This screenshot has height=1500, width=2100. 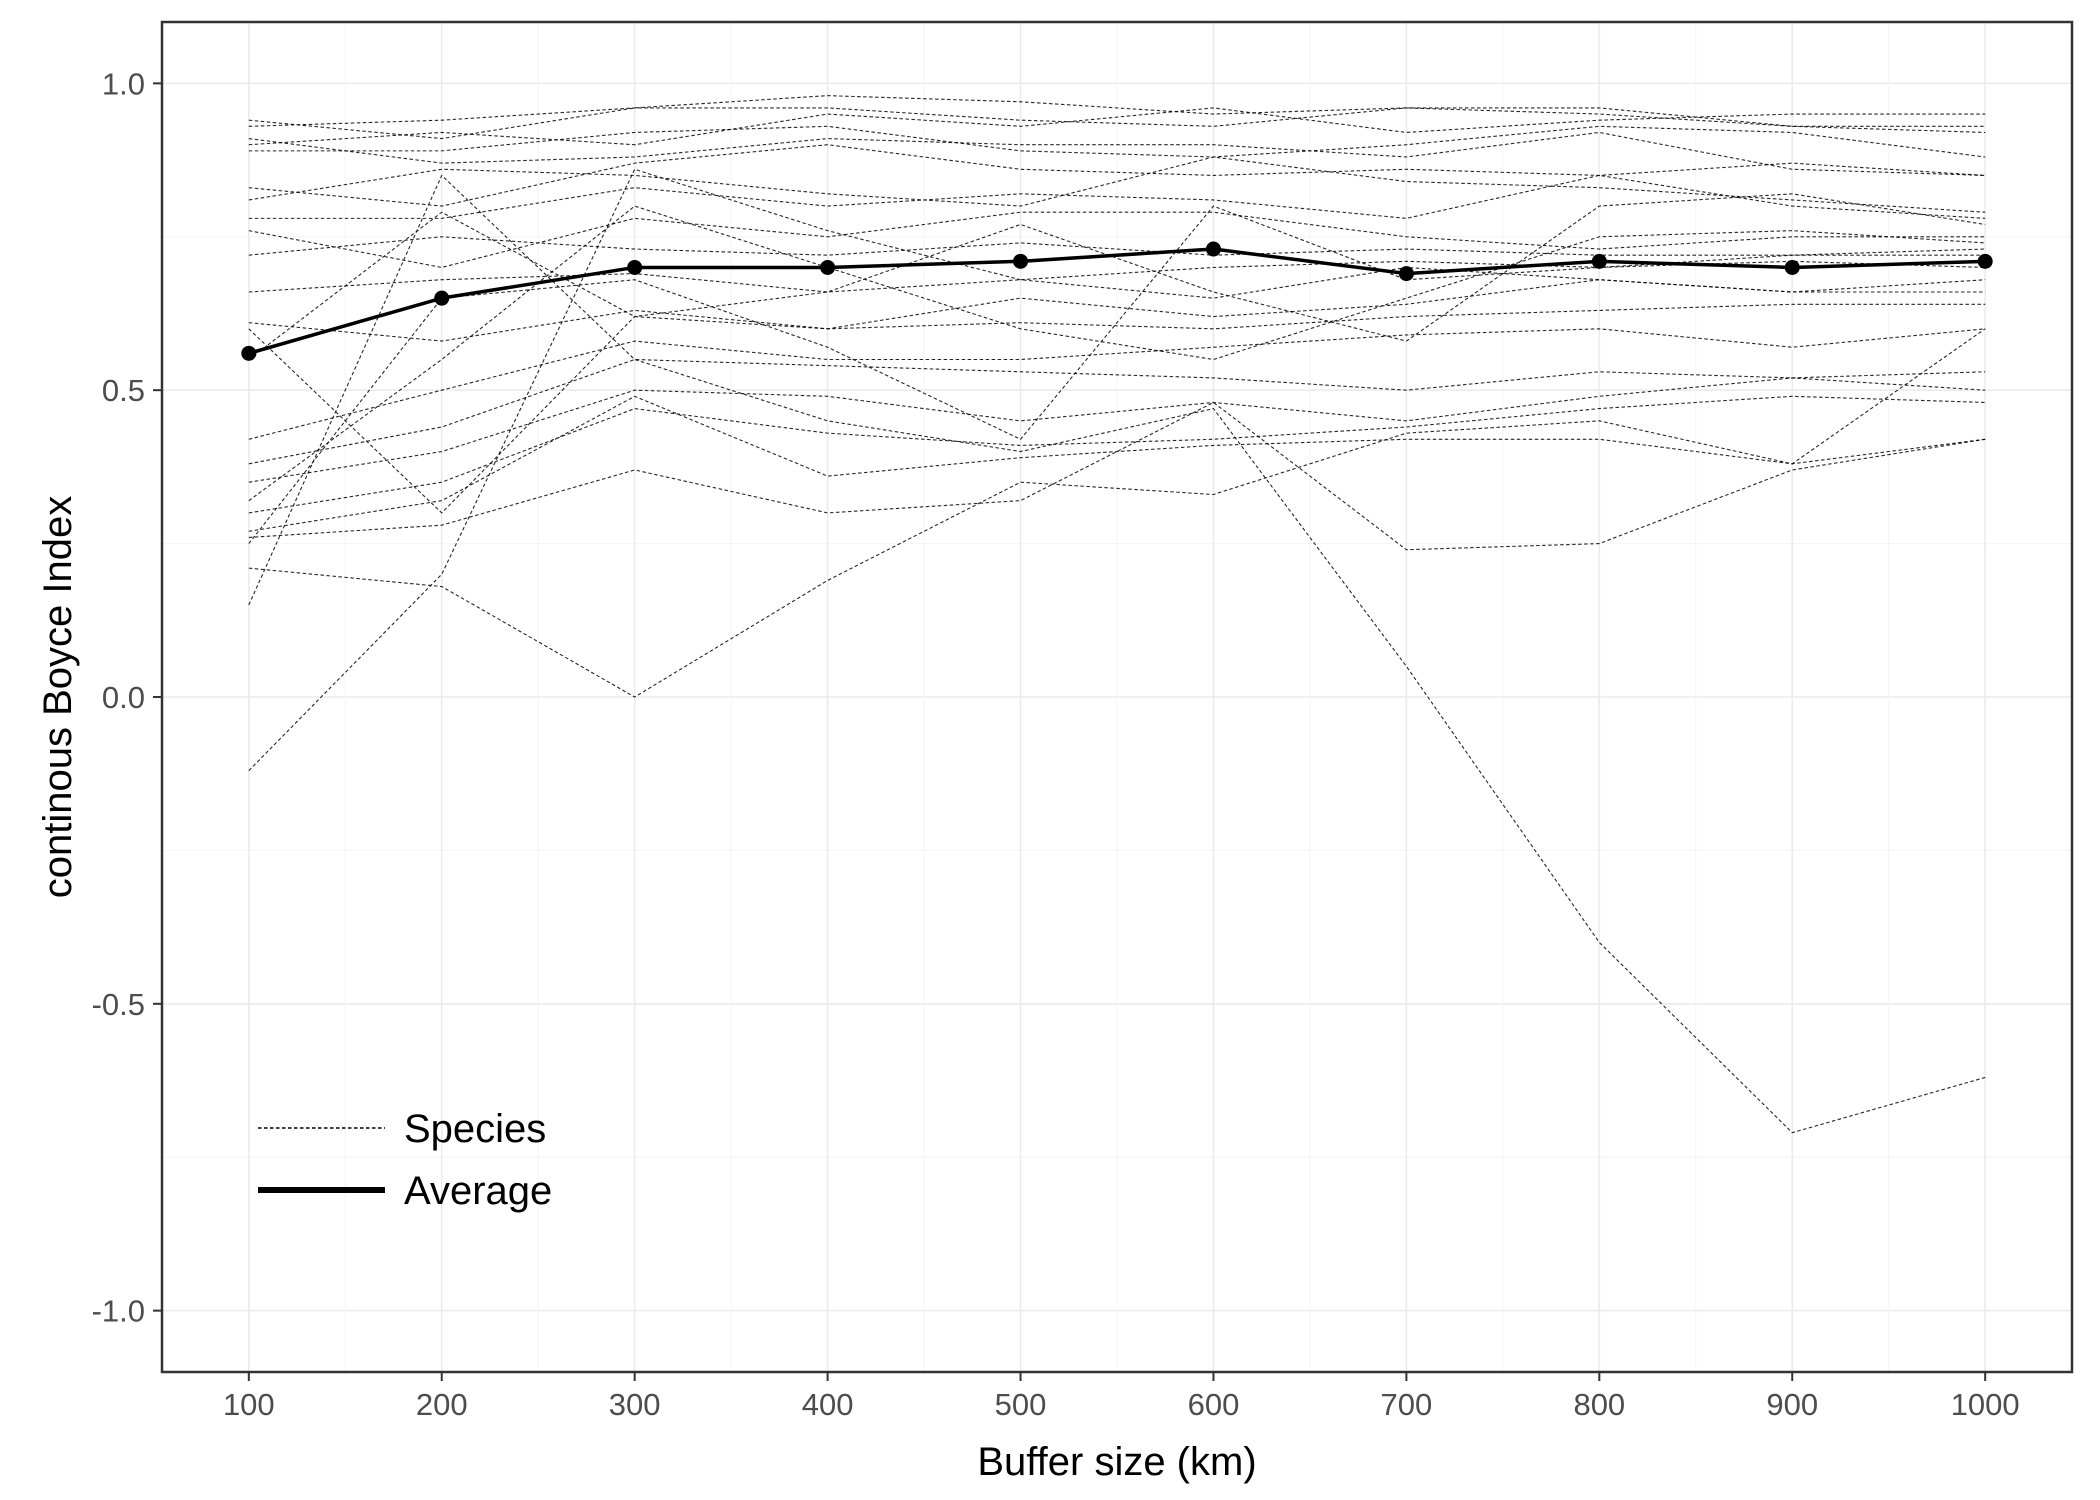 What do you see at coordinates (1116, 1462) in the screenshot?
I see `x-axis-title: Buffer size (km)` at bounding box center [1116, 1462].